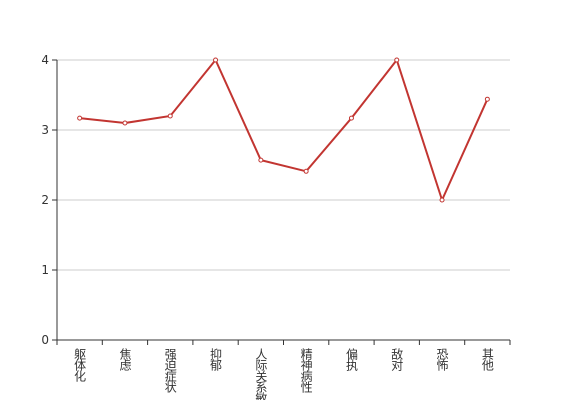 This screenshot has height=400, width=567. I want to click on y-tick-label: 1, so click(45, 270).